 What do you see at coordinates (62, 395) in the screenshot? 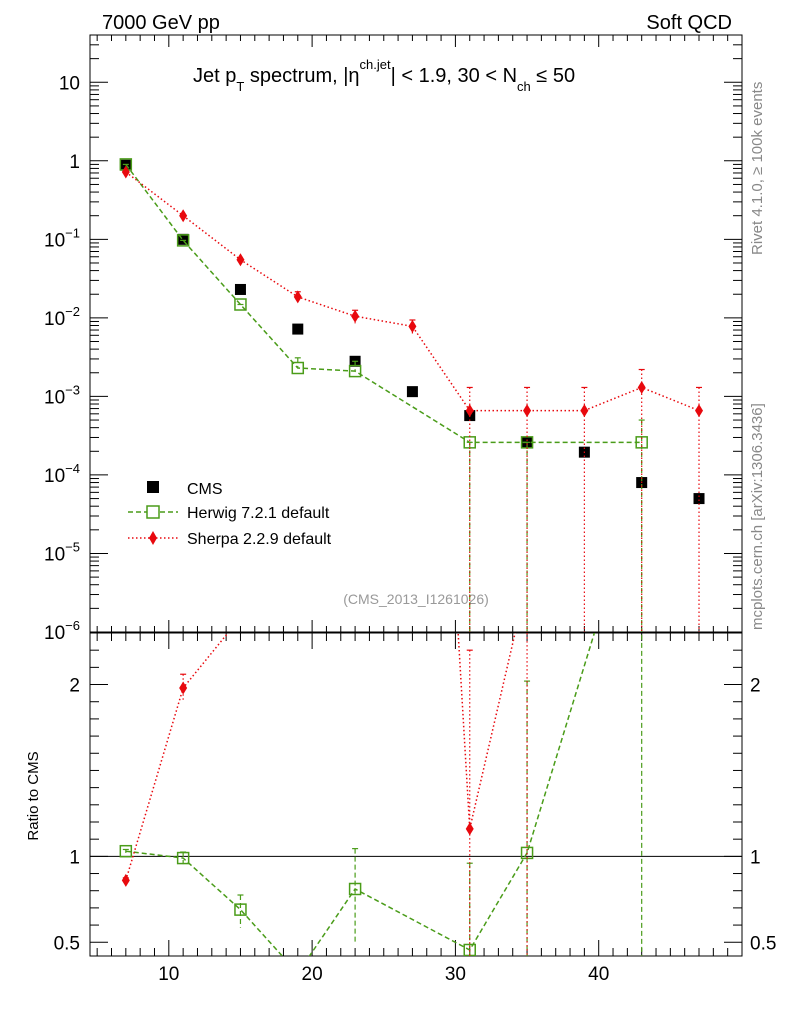
I see `main-y-tick-label: 10⁻³` at bounding box center [62, 395].